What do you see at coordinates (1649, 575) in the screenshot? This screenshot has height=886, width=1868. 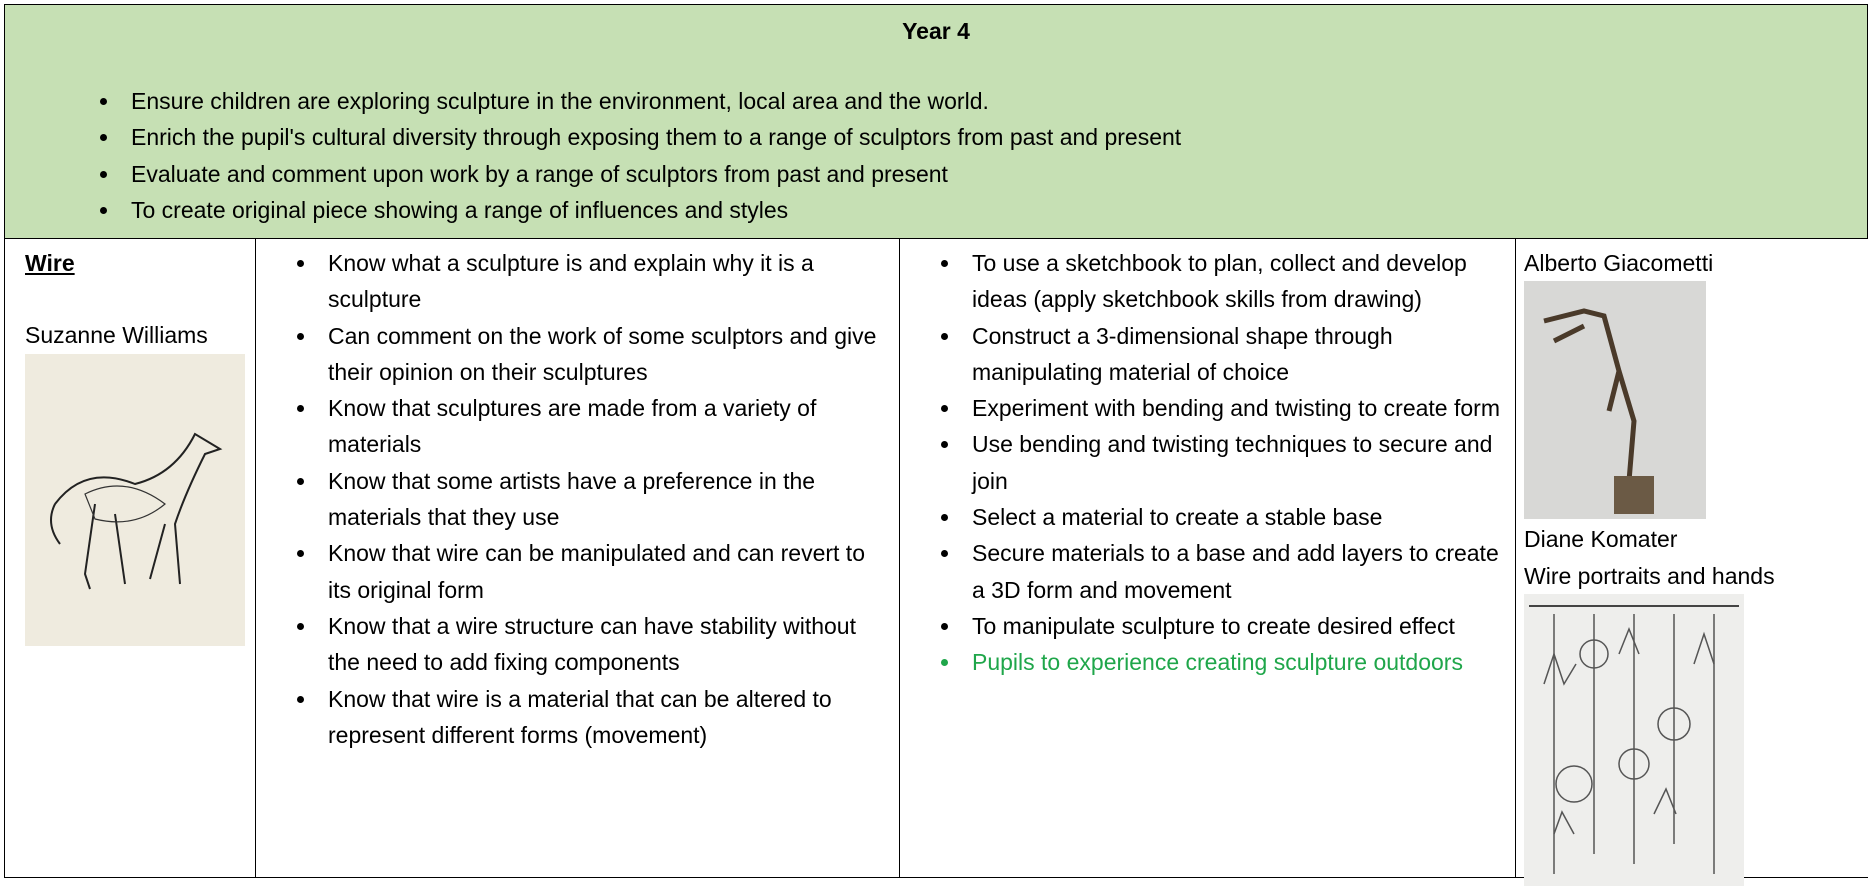 I see `artist-work: Wire portraits and hands` at bounding box center [1649, 575].